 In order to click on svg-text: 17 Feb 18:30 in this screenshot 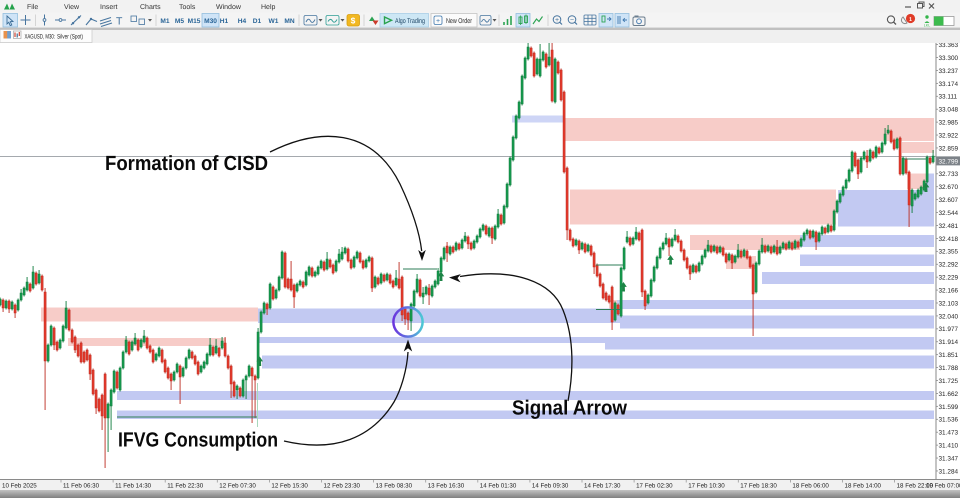, I will do `click(758, 486)`.